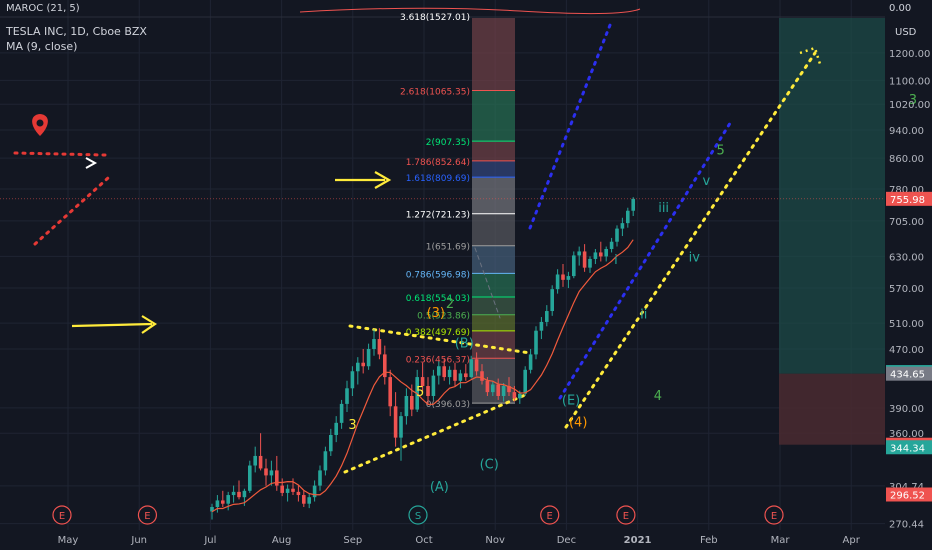 This screenshot has height=550, width=932. What do you see at coordinates (906, 324) in the screenshot?
I see `price-tick-label: 510.00` at bounding box center [906, 324].